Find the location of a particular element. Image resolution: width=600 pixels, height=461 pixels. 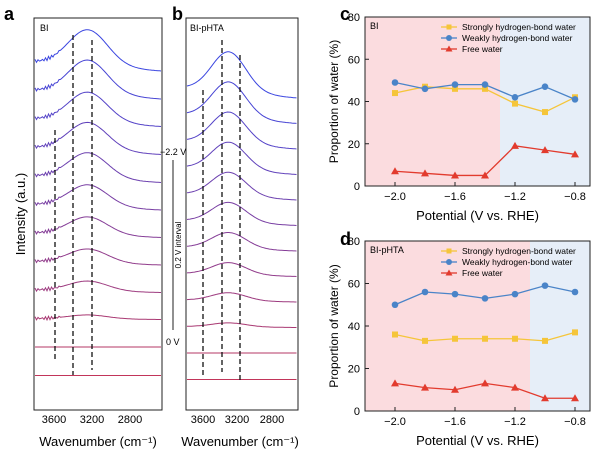

potential-interval-label: 0.2 V interval is located at coordinates (178, 244).